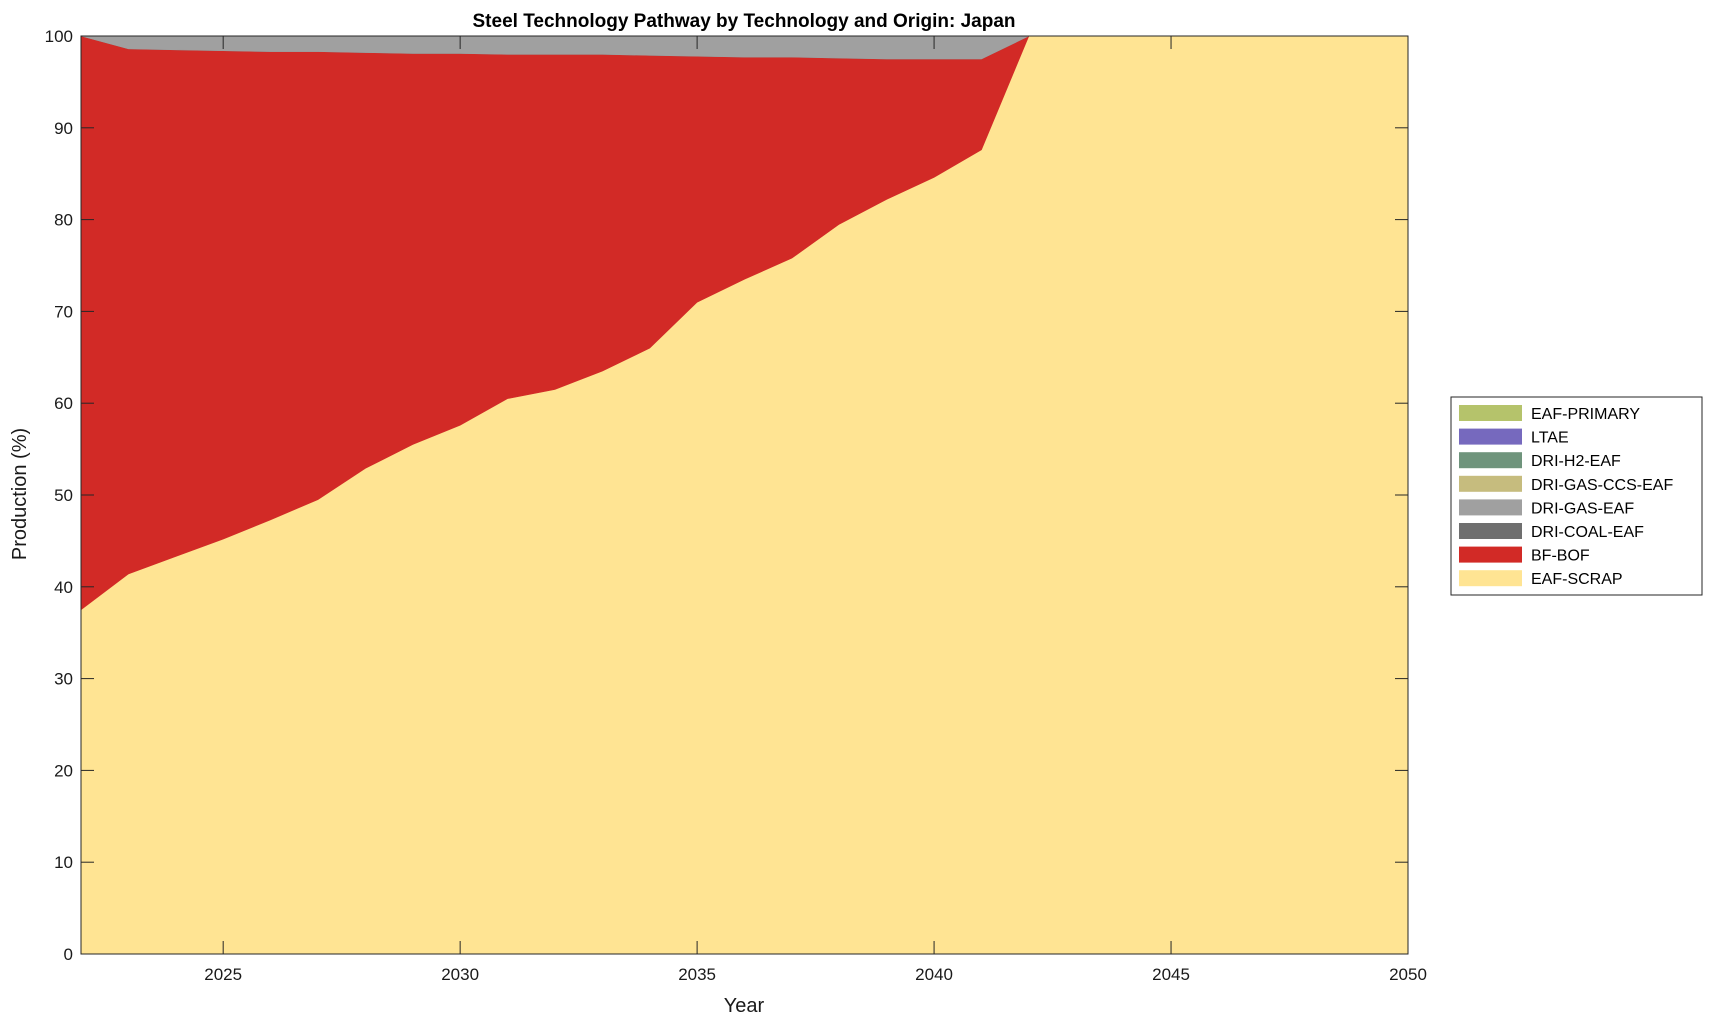 The image size is (1709, 1021). I want to click on y-tick-label: 70, so click(63, 311).